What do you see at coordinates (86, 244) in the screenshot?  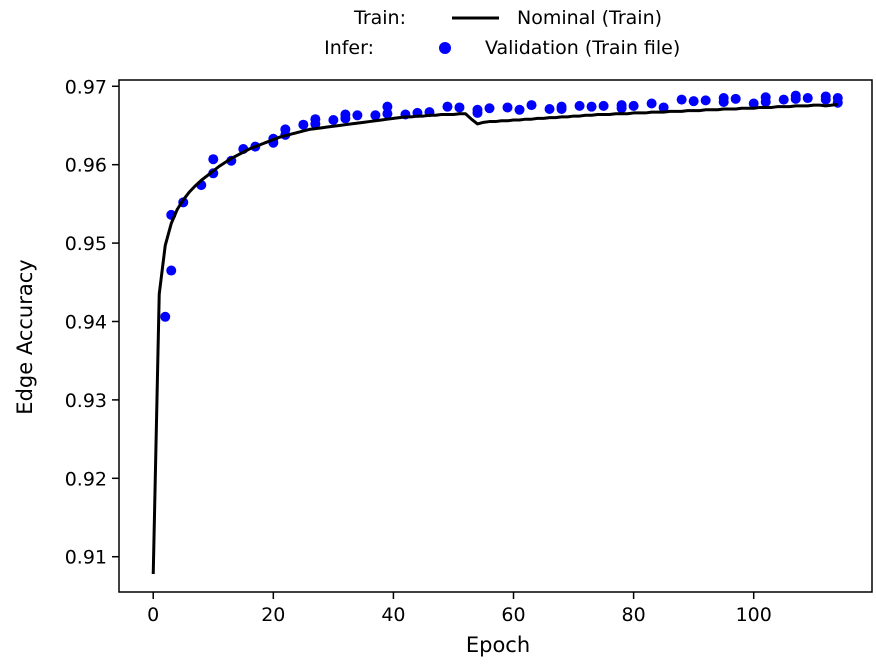 I see `y-tick-label: 0.95` at bounding box center [86, 244].